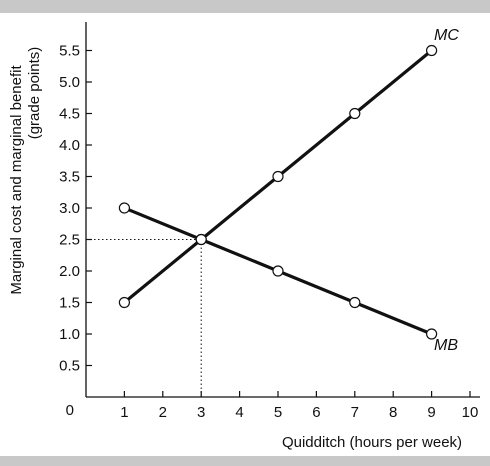 This screenshot has width=490, height=466. Describe the element at coordinates (69, 334) in the screenshot. I see `y-tick-label: 1.0` at that location.